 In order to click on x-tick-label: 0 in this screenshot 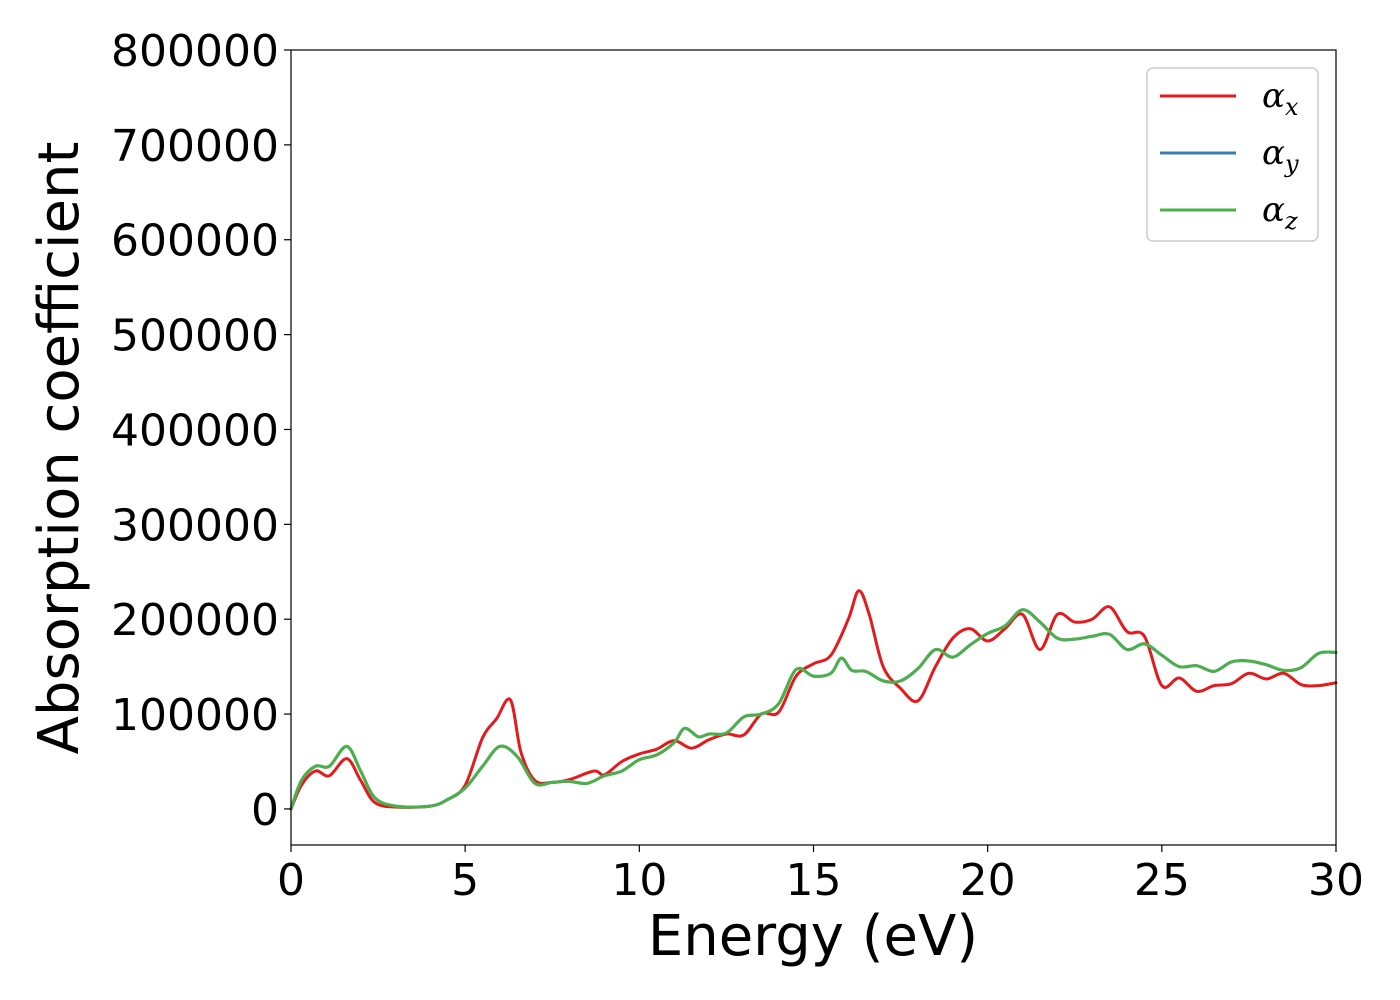, I will do `click(291, 880)`.